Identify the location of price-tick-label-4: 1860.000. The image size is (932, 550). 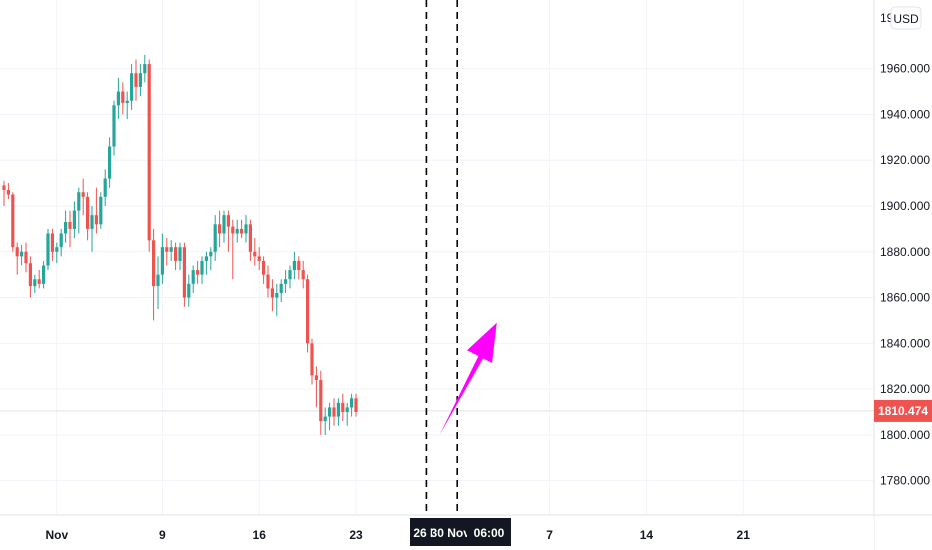
(905, 298).